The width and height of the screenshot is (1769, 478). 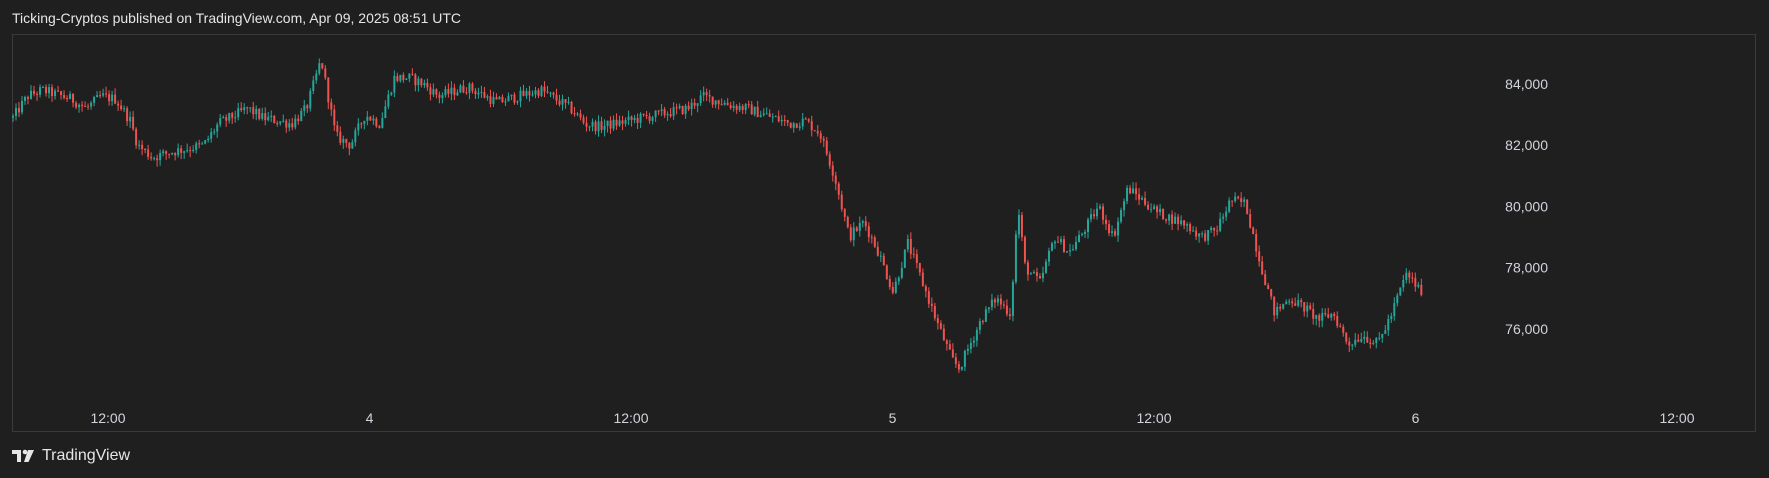 I want to click on footer-brand: TradingView, so click(x=71, y=456).